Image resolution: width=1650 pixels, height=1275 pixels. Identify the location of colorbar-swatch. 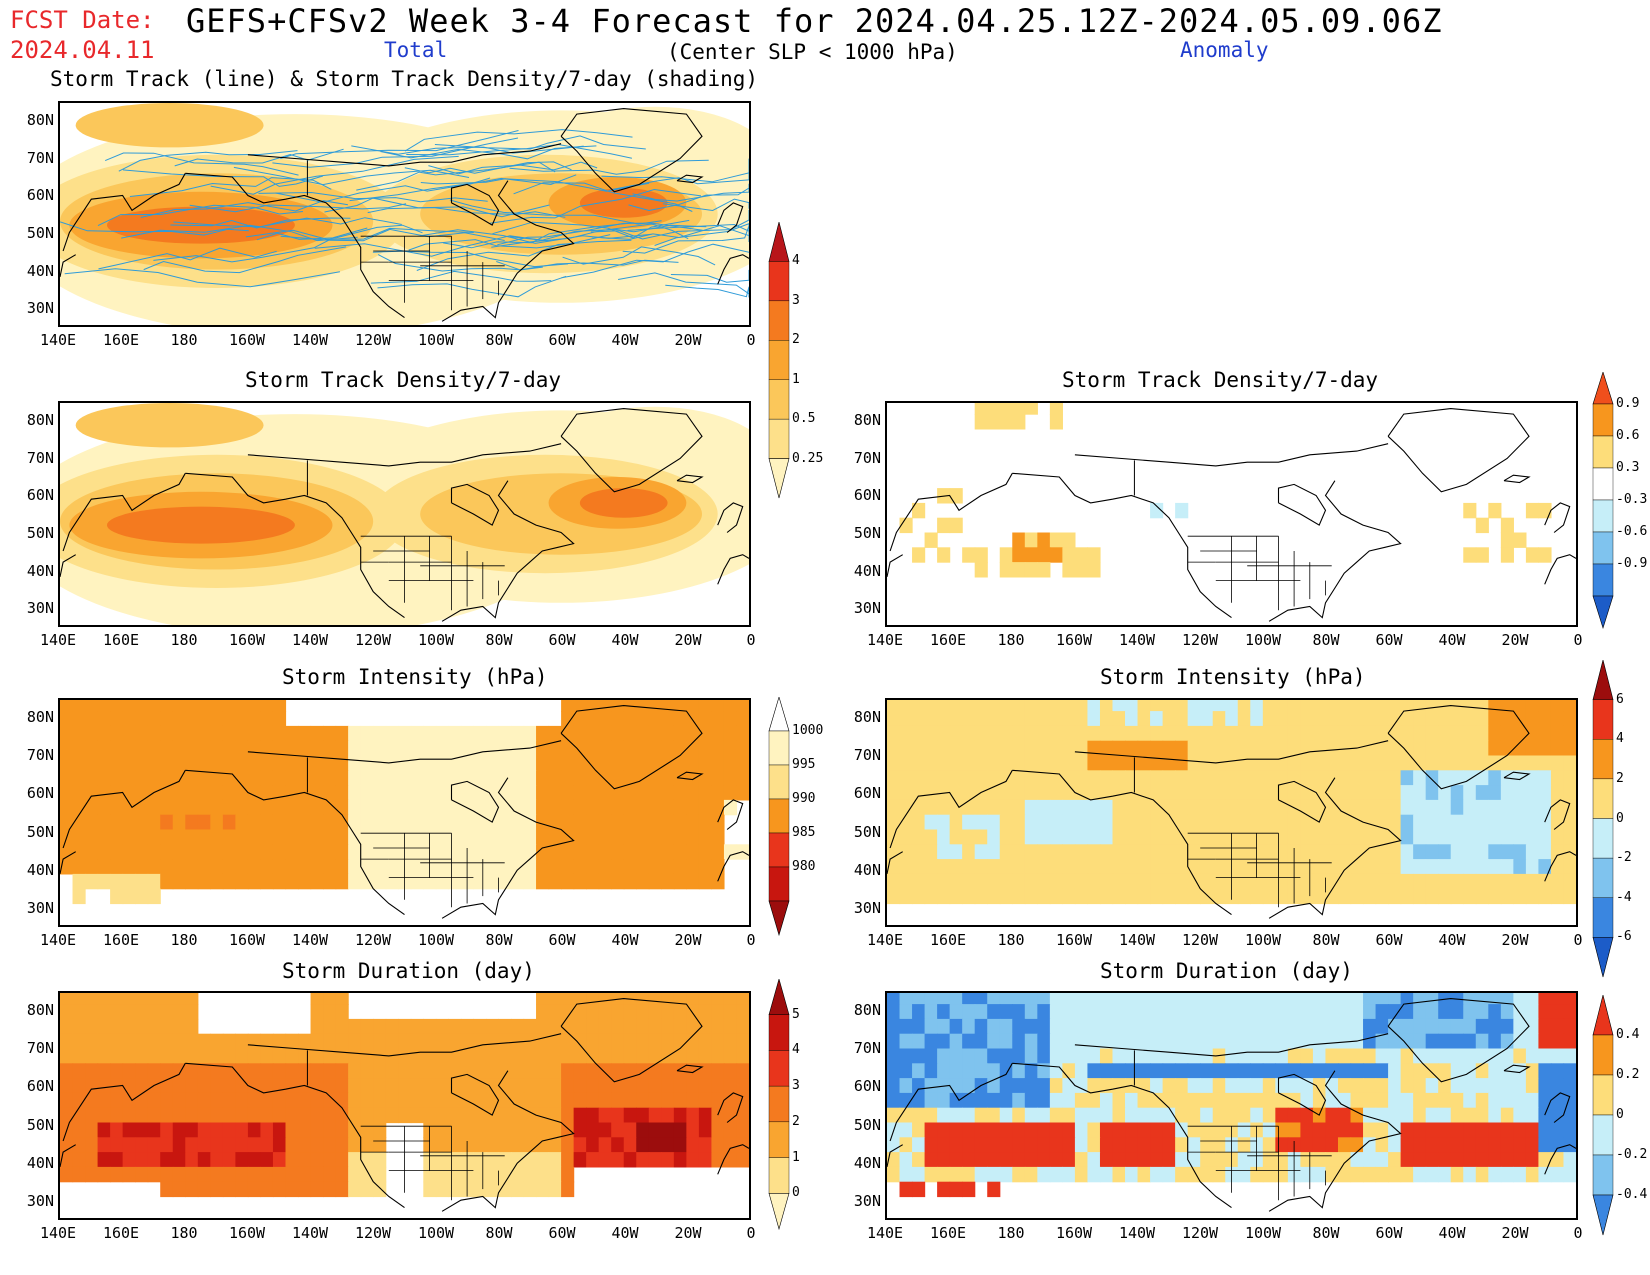
(779, 1068).